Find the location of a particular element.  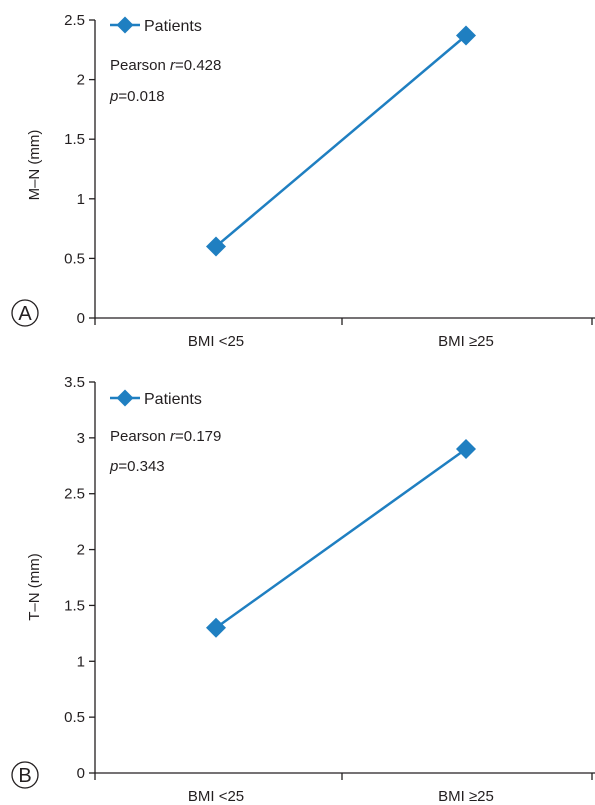

panel-label-b: B is located at coordinates (25, 775).